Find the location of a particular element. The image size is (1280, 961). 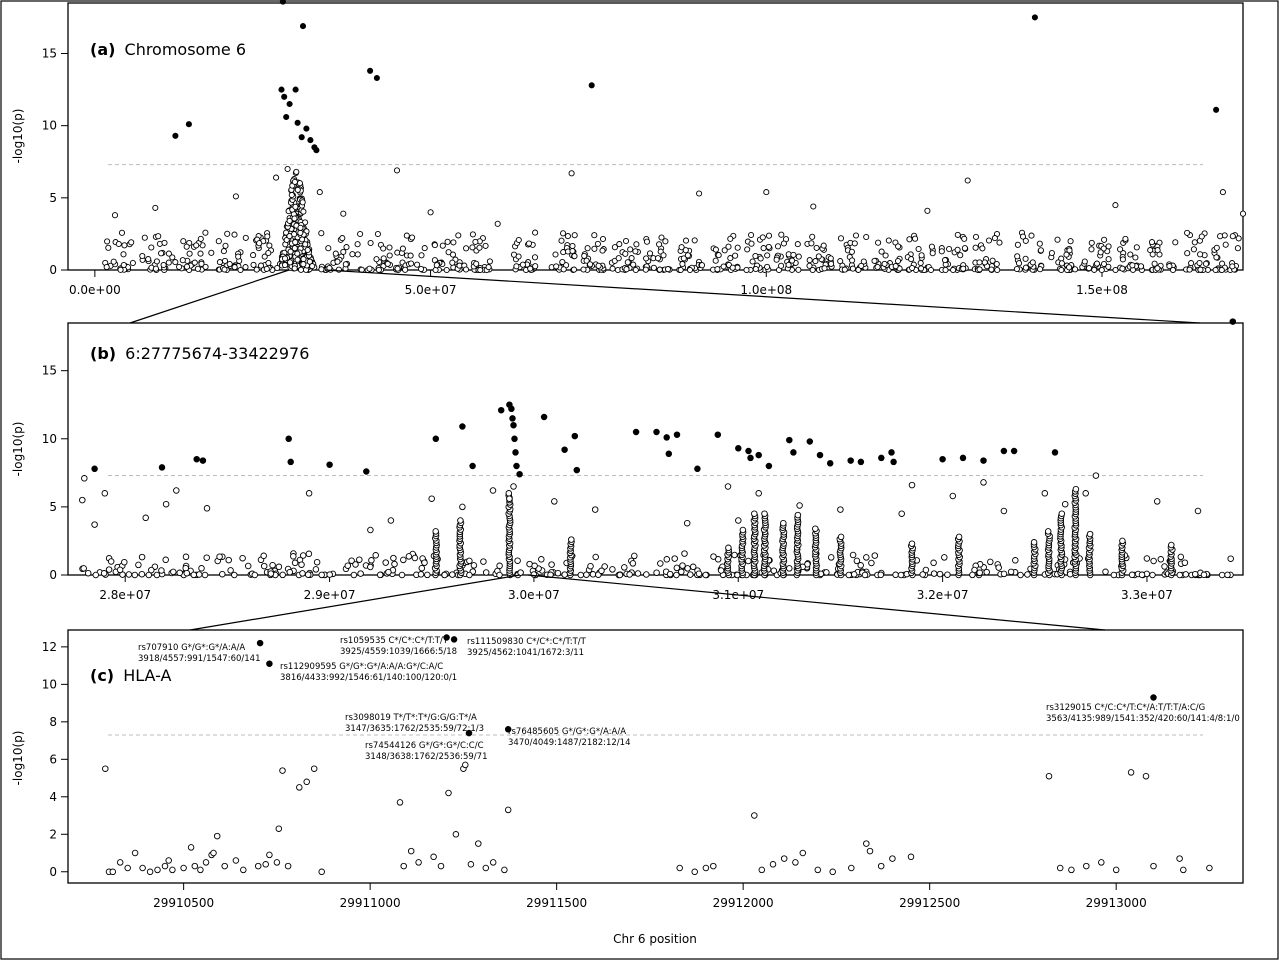

panel-b-title-text: 6:27775674-33422976 is located at coordinates (217, 353).